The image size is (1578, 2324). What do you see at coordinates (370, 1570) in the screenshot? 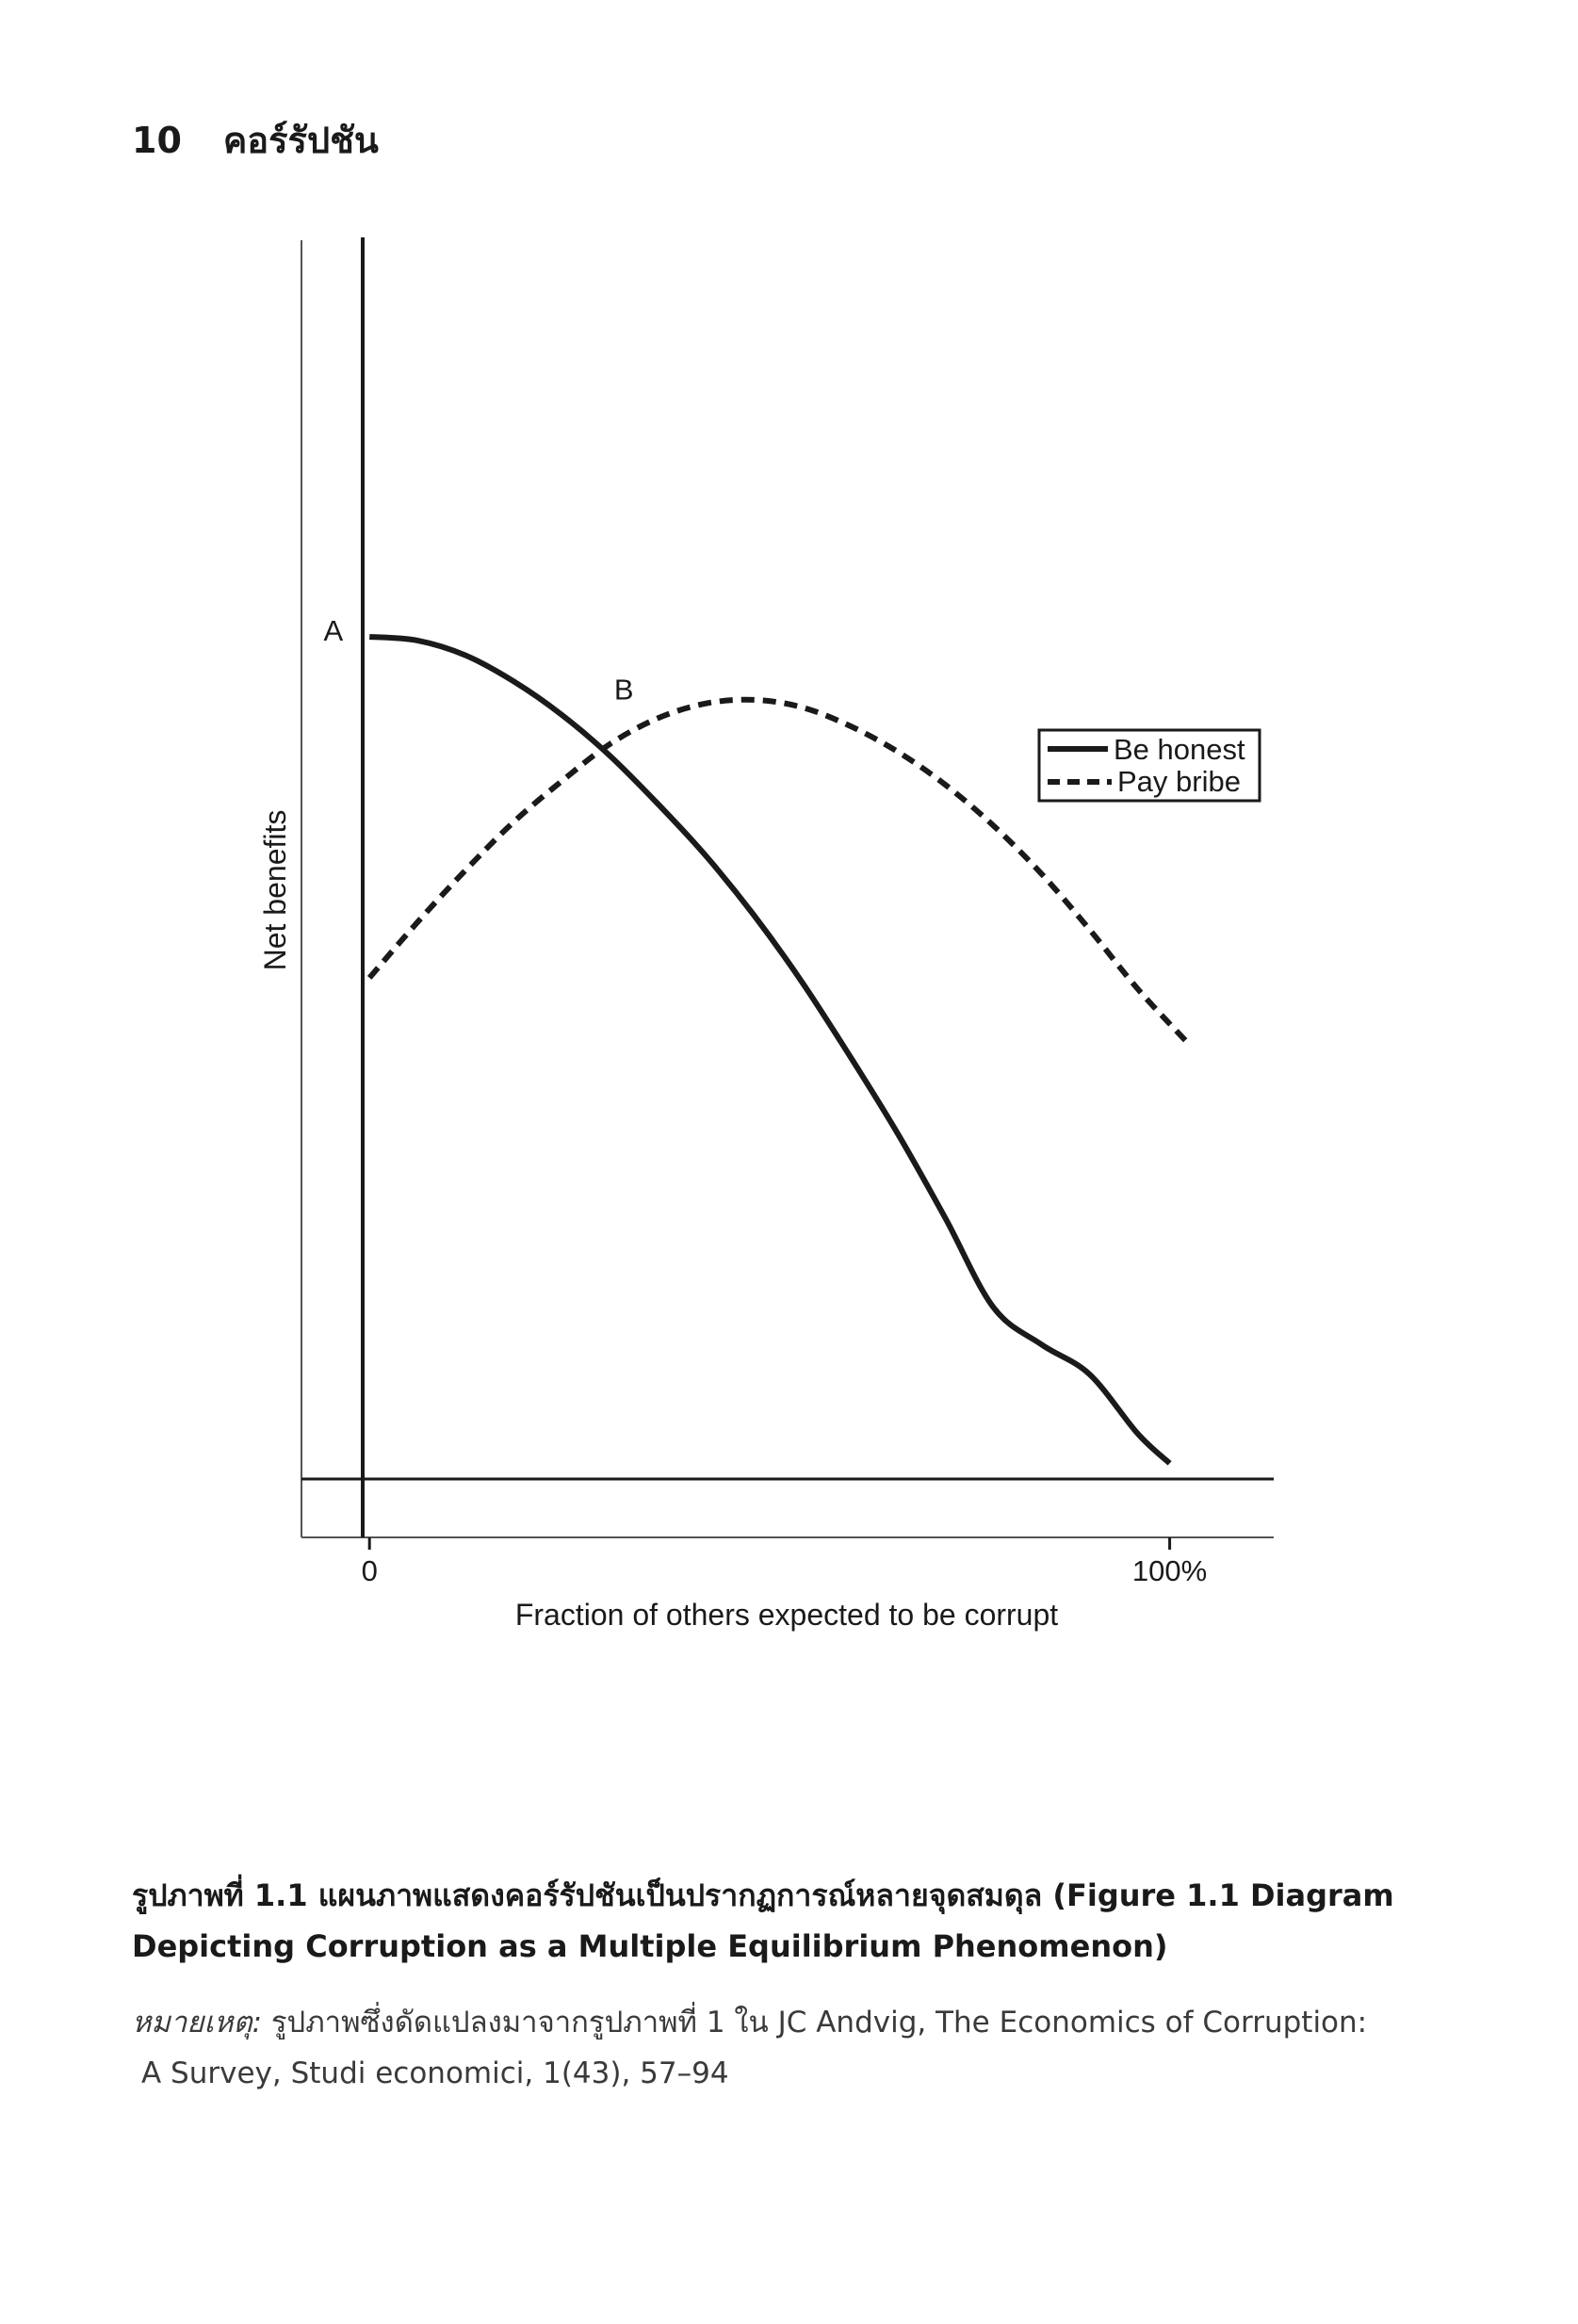
I see `x-tick-label: 0` at bounding box center [370, 1570].